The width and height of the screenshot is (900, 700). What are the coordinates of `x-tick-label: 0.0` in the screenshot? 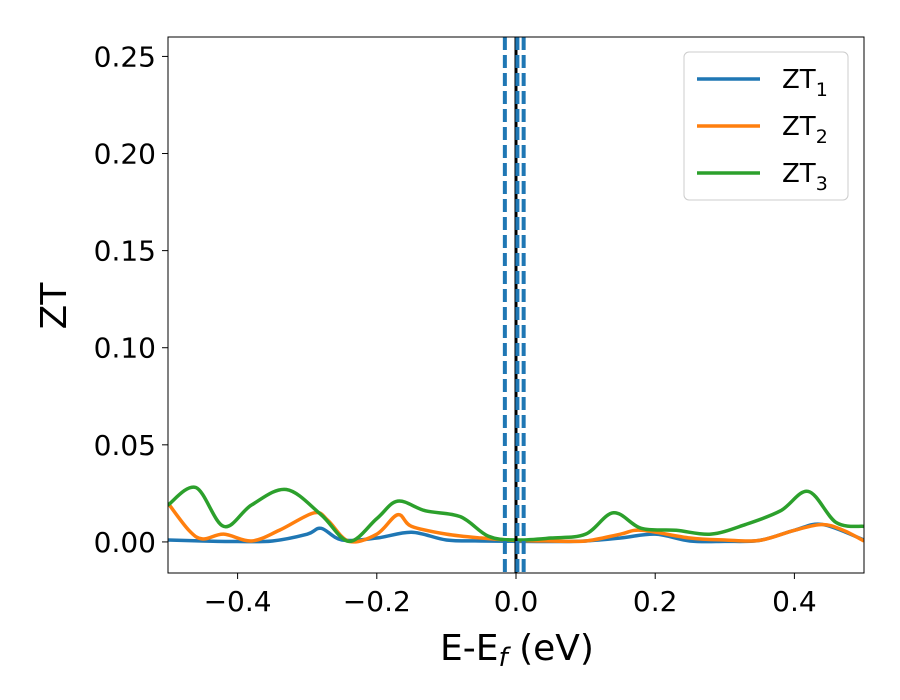 It's located at (516, 601).